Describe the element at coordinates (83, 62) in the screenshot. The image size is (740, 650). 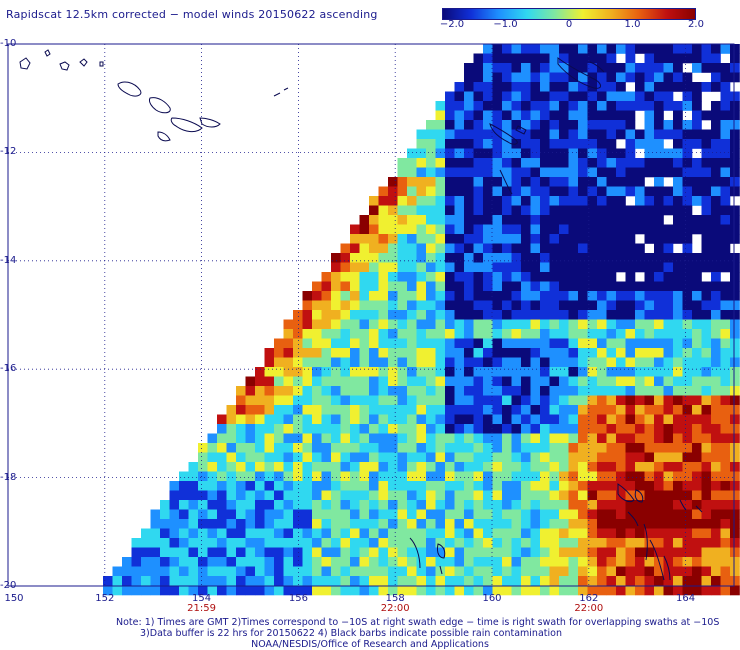
I see `coastline` at that location.